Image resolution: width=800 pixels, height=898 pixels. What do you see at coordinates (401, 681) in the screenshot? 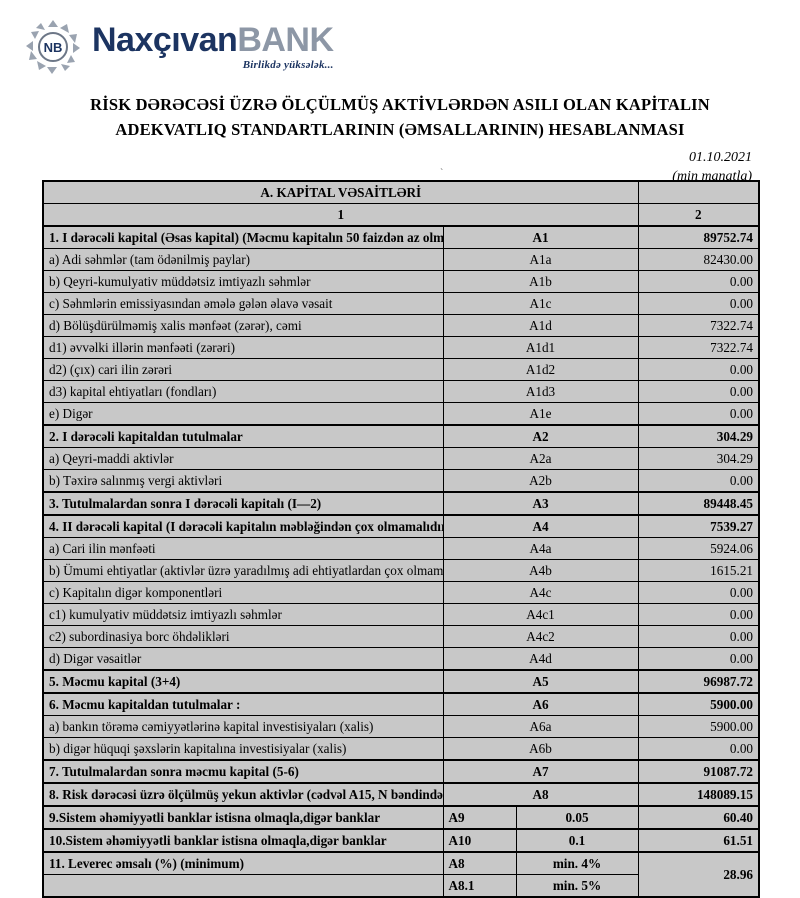
I see `table-row: 5. Məcmu kapital (3+4) A5 96987.72` at bounding box center [401, 681].